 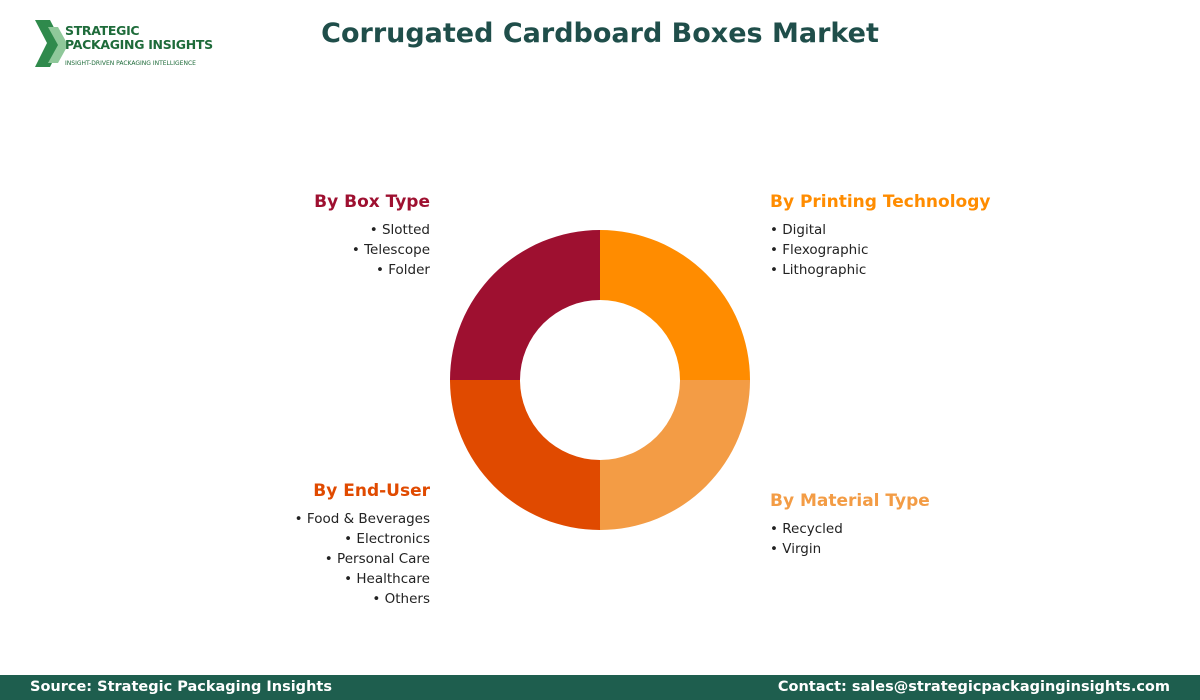 What do you see at coordinates (270, 270) in the screenshot?
I see `segment-item: Folder` at bounding box center [270, 270].